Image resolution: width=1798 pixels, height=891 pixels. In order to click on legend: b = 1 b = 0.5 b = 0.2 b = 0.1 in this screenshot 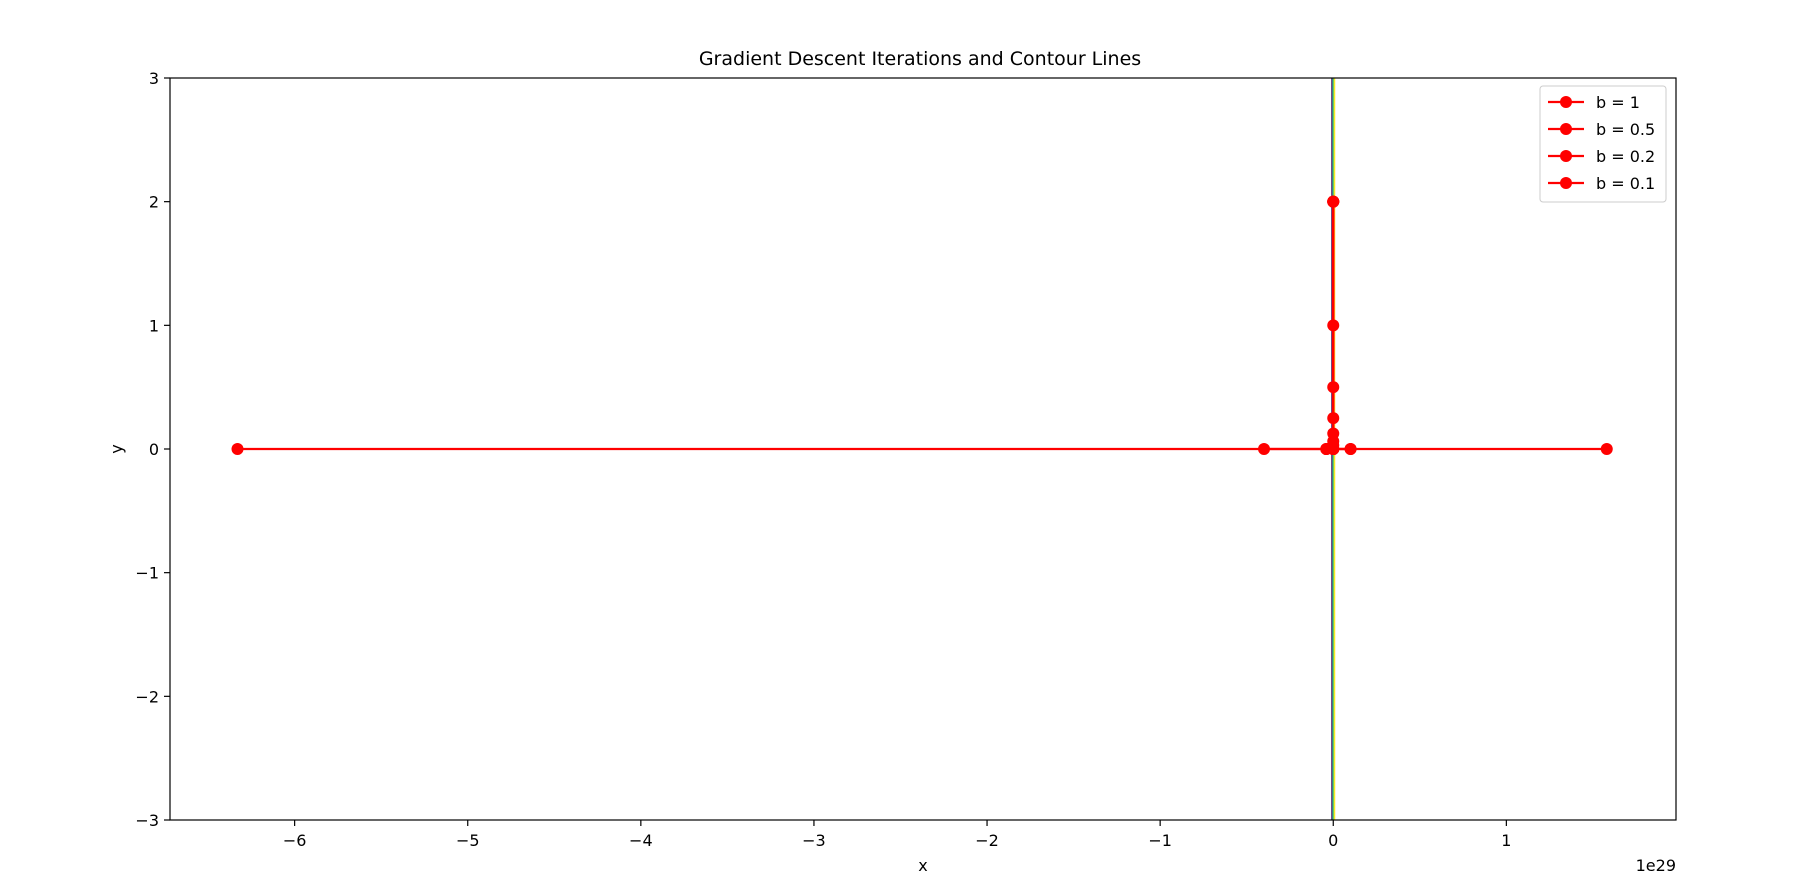, I will do `click(1603, 144)`.